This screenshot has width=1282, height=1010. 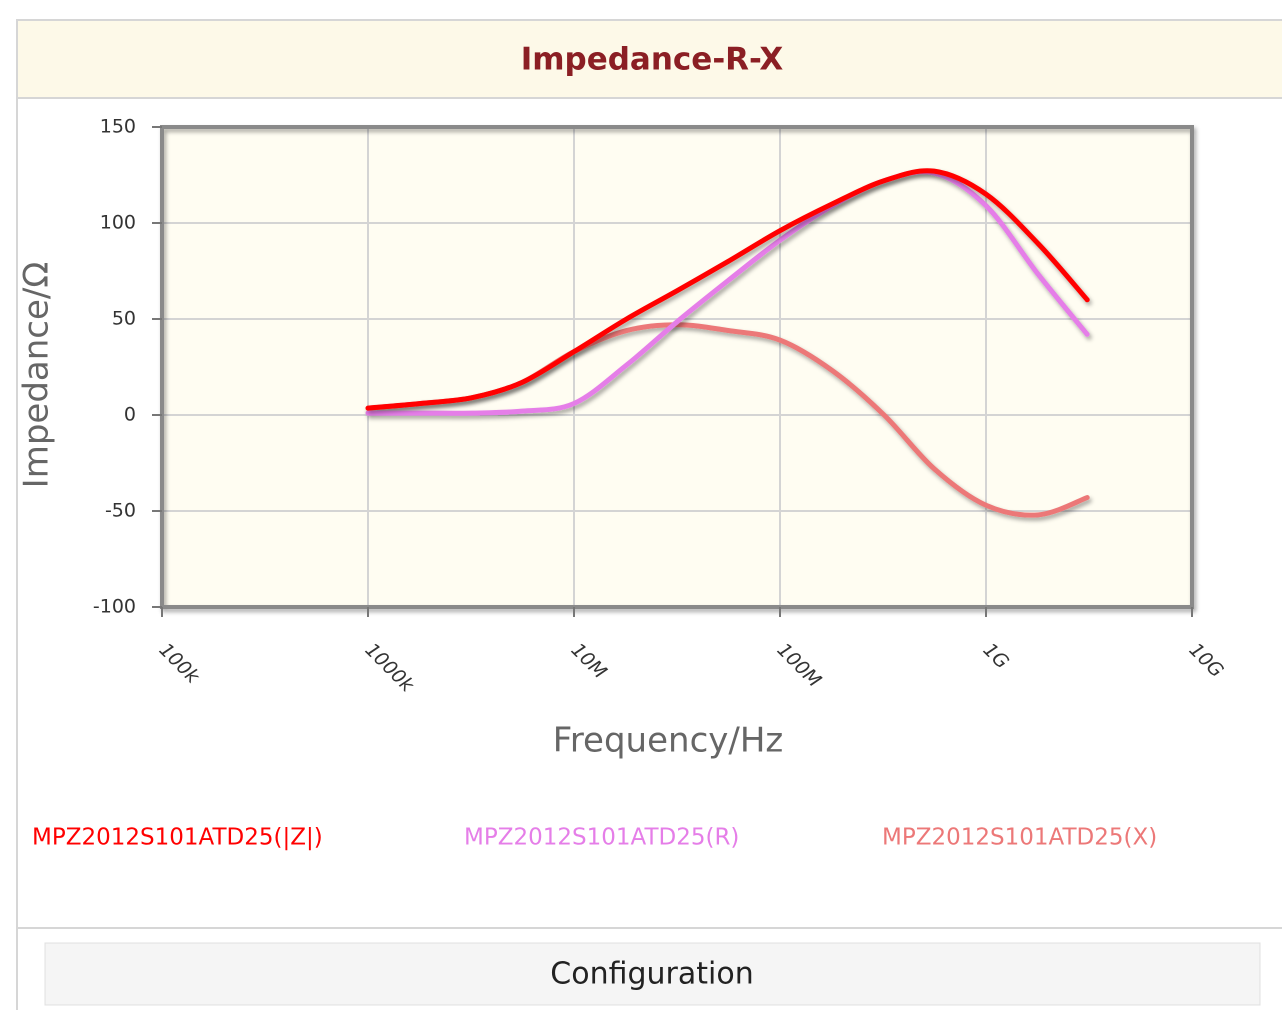 What do you see at coordinates (114, 607) in the screenshot?
I see `y-tick-label: -100` at bounding box center [114, 607].